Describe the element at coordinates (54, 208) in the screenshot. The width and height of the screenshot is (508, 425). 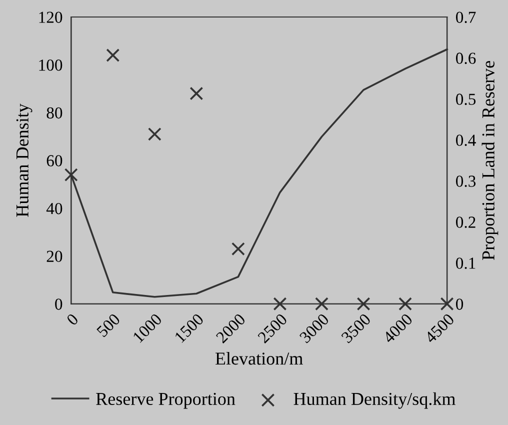
I see `y-tick-label: 40` at that location.